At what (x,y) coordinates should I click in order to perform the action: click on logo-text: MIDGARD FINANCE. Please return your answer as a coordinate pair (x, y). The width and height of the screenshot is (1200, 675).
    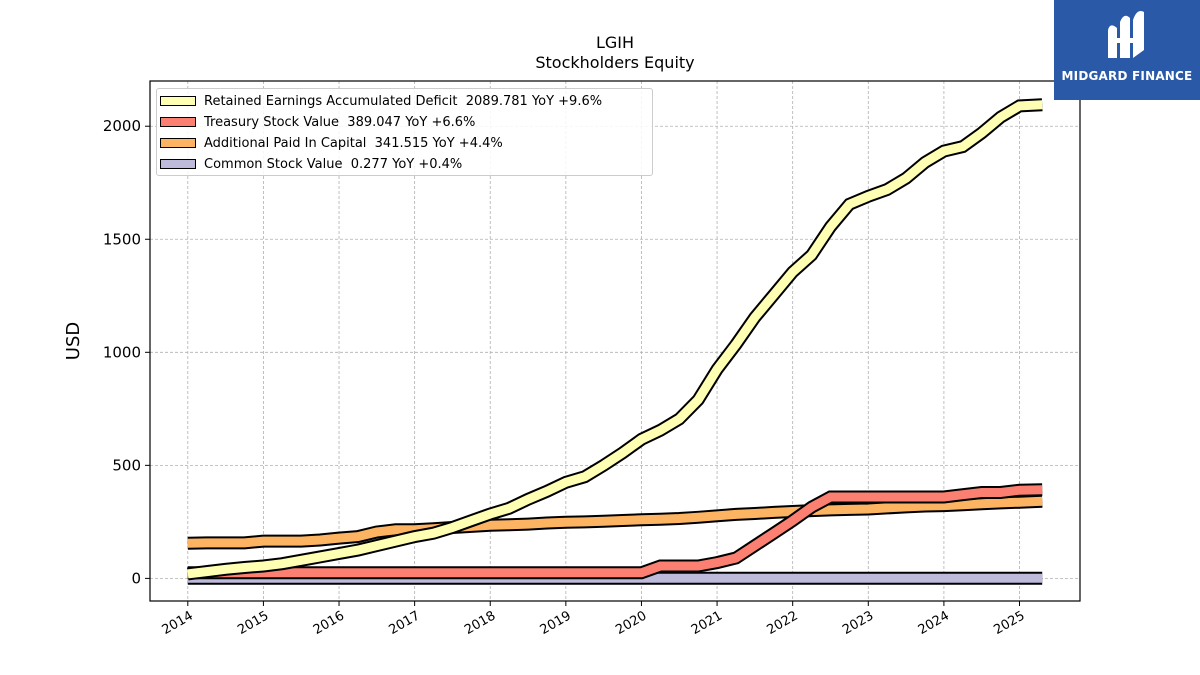
    Looking at the image, I should click on (1127, 76).